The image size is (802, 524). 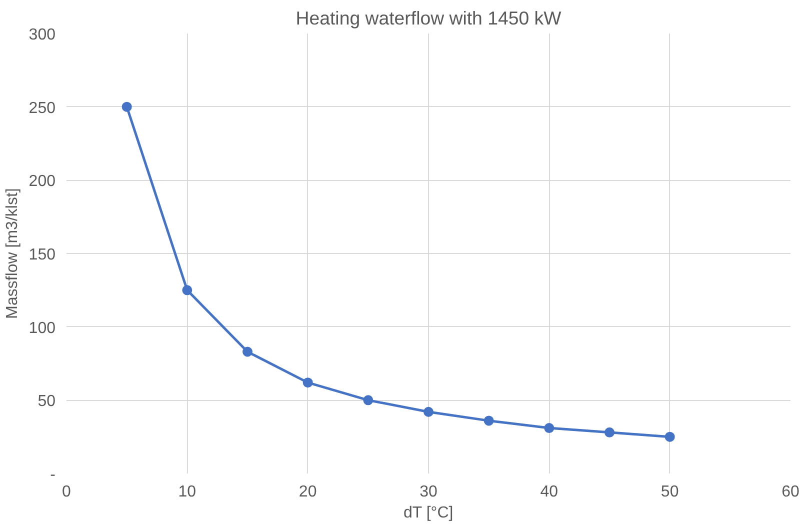 I want to click on y-tick-label: 100, so click(x=42, y=328).